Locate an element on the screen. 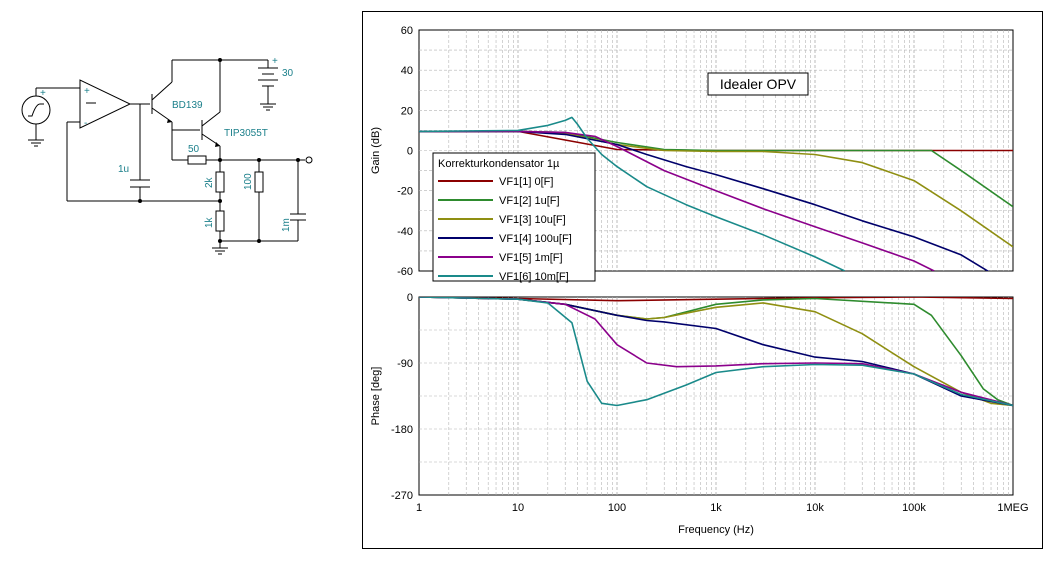 The width and height of the screenshot is (1055, 563). y-axis-label: Gain (dB) is located at coordinates (376, 150).